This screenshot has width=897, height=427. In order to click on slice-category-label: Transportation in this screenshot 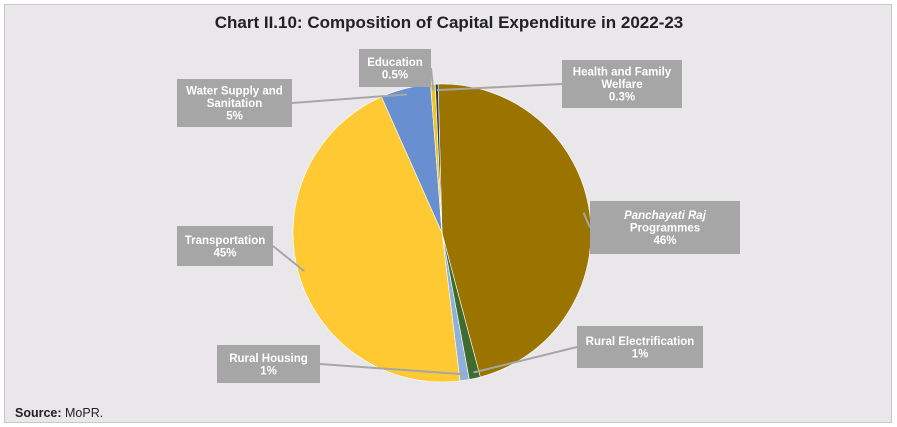, I will do `click(225, 241)`.